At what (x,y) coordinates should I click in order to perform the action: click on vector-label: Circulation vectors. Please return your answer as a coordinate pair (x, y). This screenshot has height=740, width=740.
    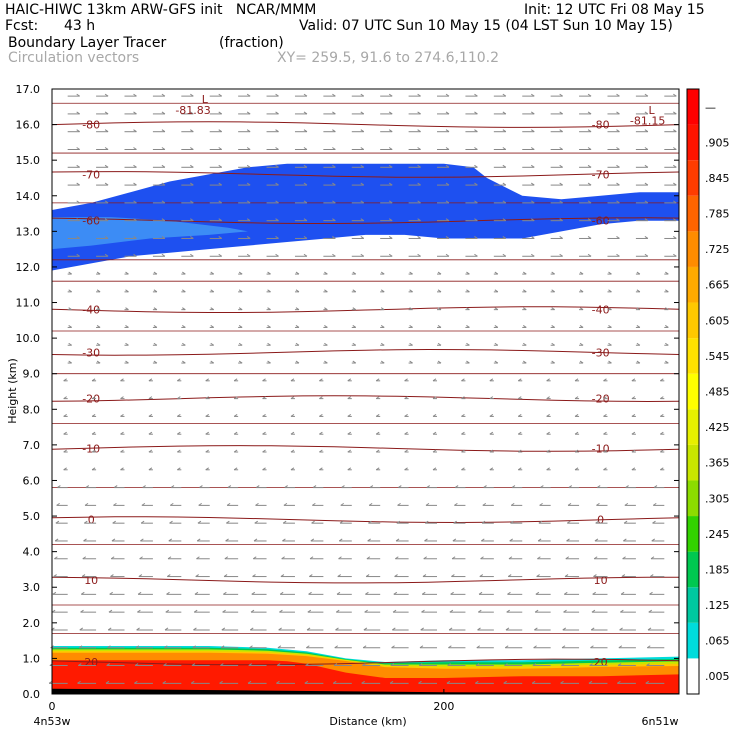
    Looking at the image, I should click on (74, 58).